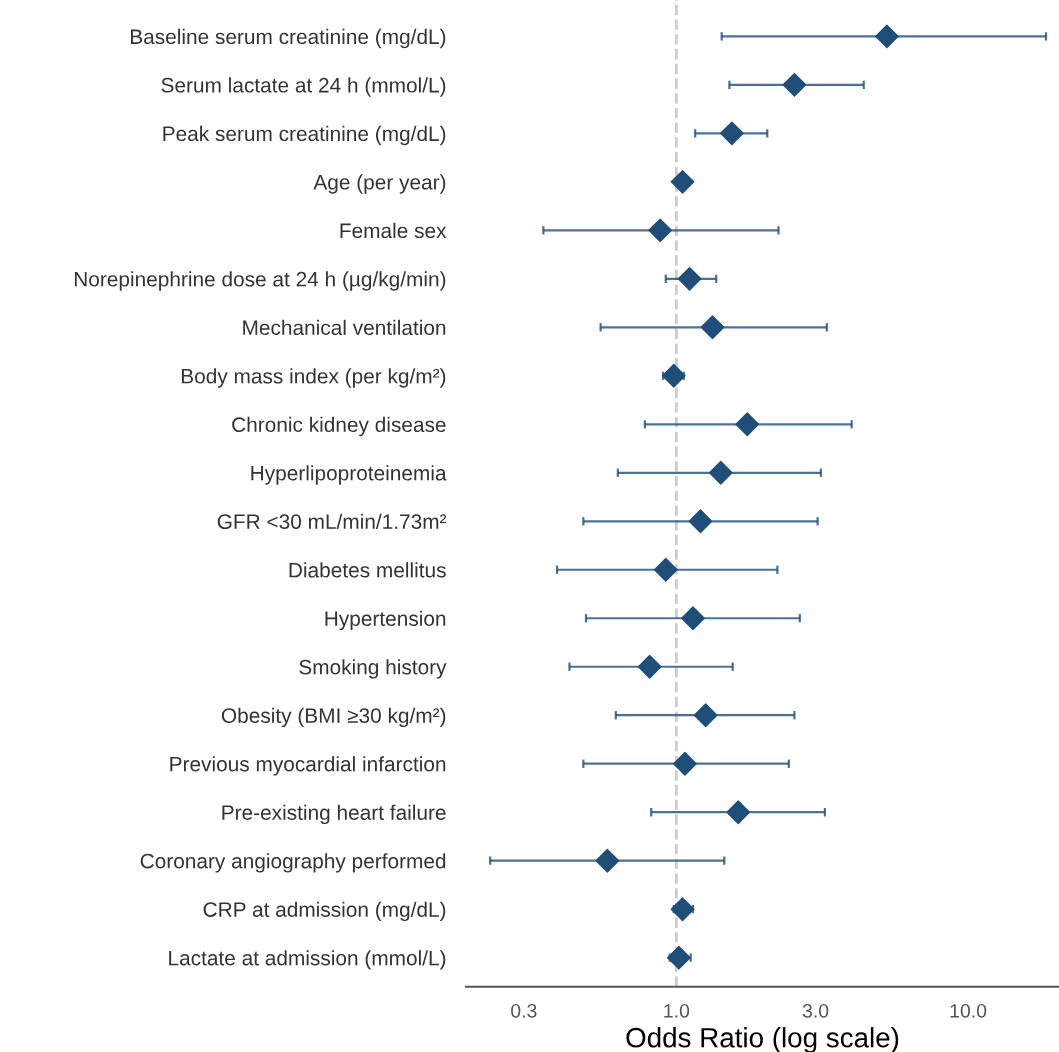 Image resolution: width=1059 pixels, height=1052 pixels. I want to click on y-tick-label: Pre-existing heart failure, so click(334, 814).